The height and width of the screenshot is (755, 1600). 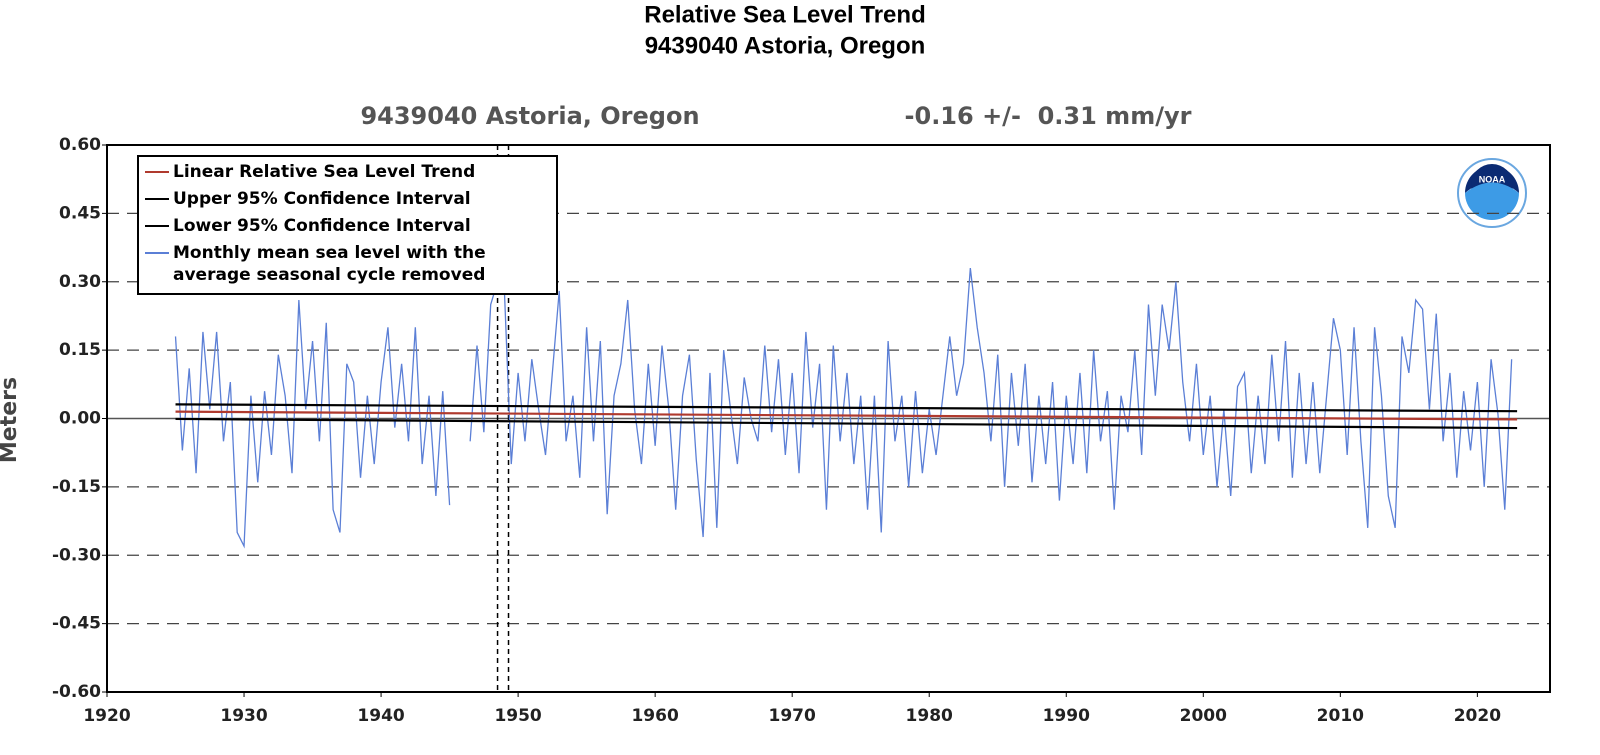 What do you see at coordinates (792, 716) in the screenshot?
I see `x-tick-label: 1970` at bounding box center [792, 716].